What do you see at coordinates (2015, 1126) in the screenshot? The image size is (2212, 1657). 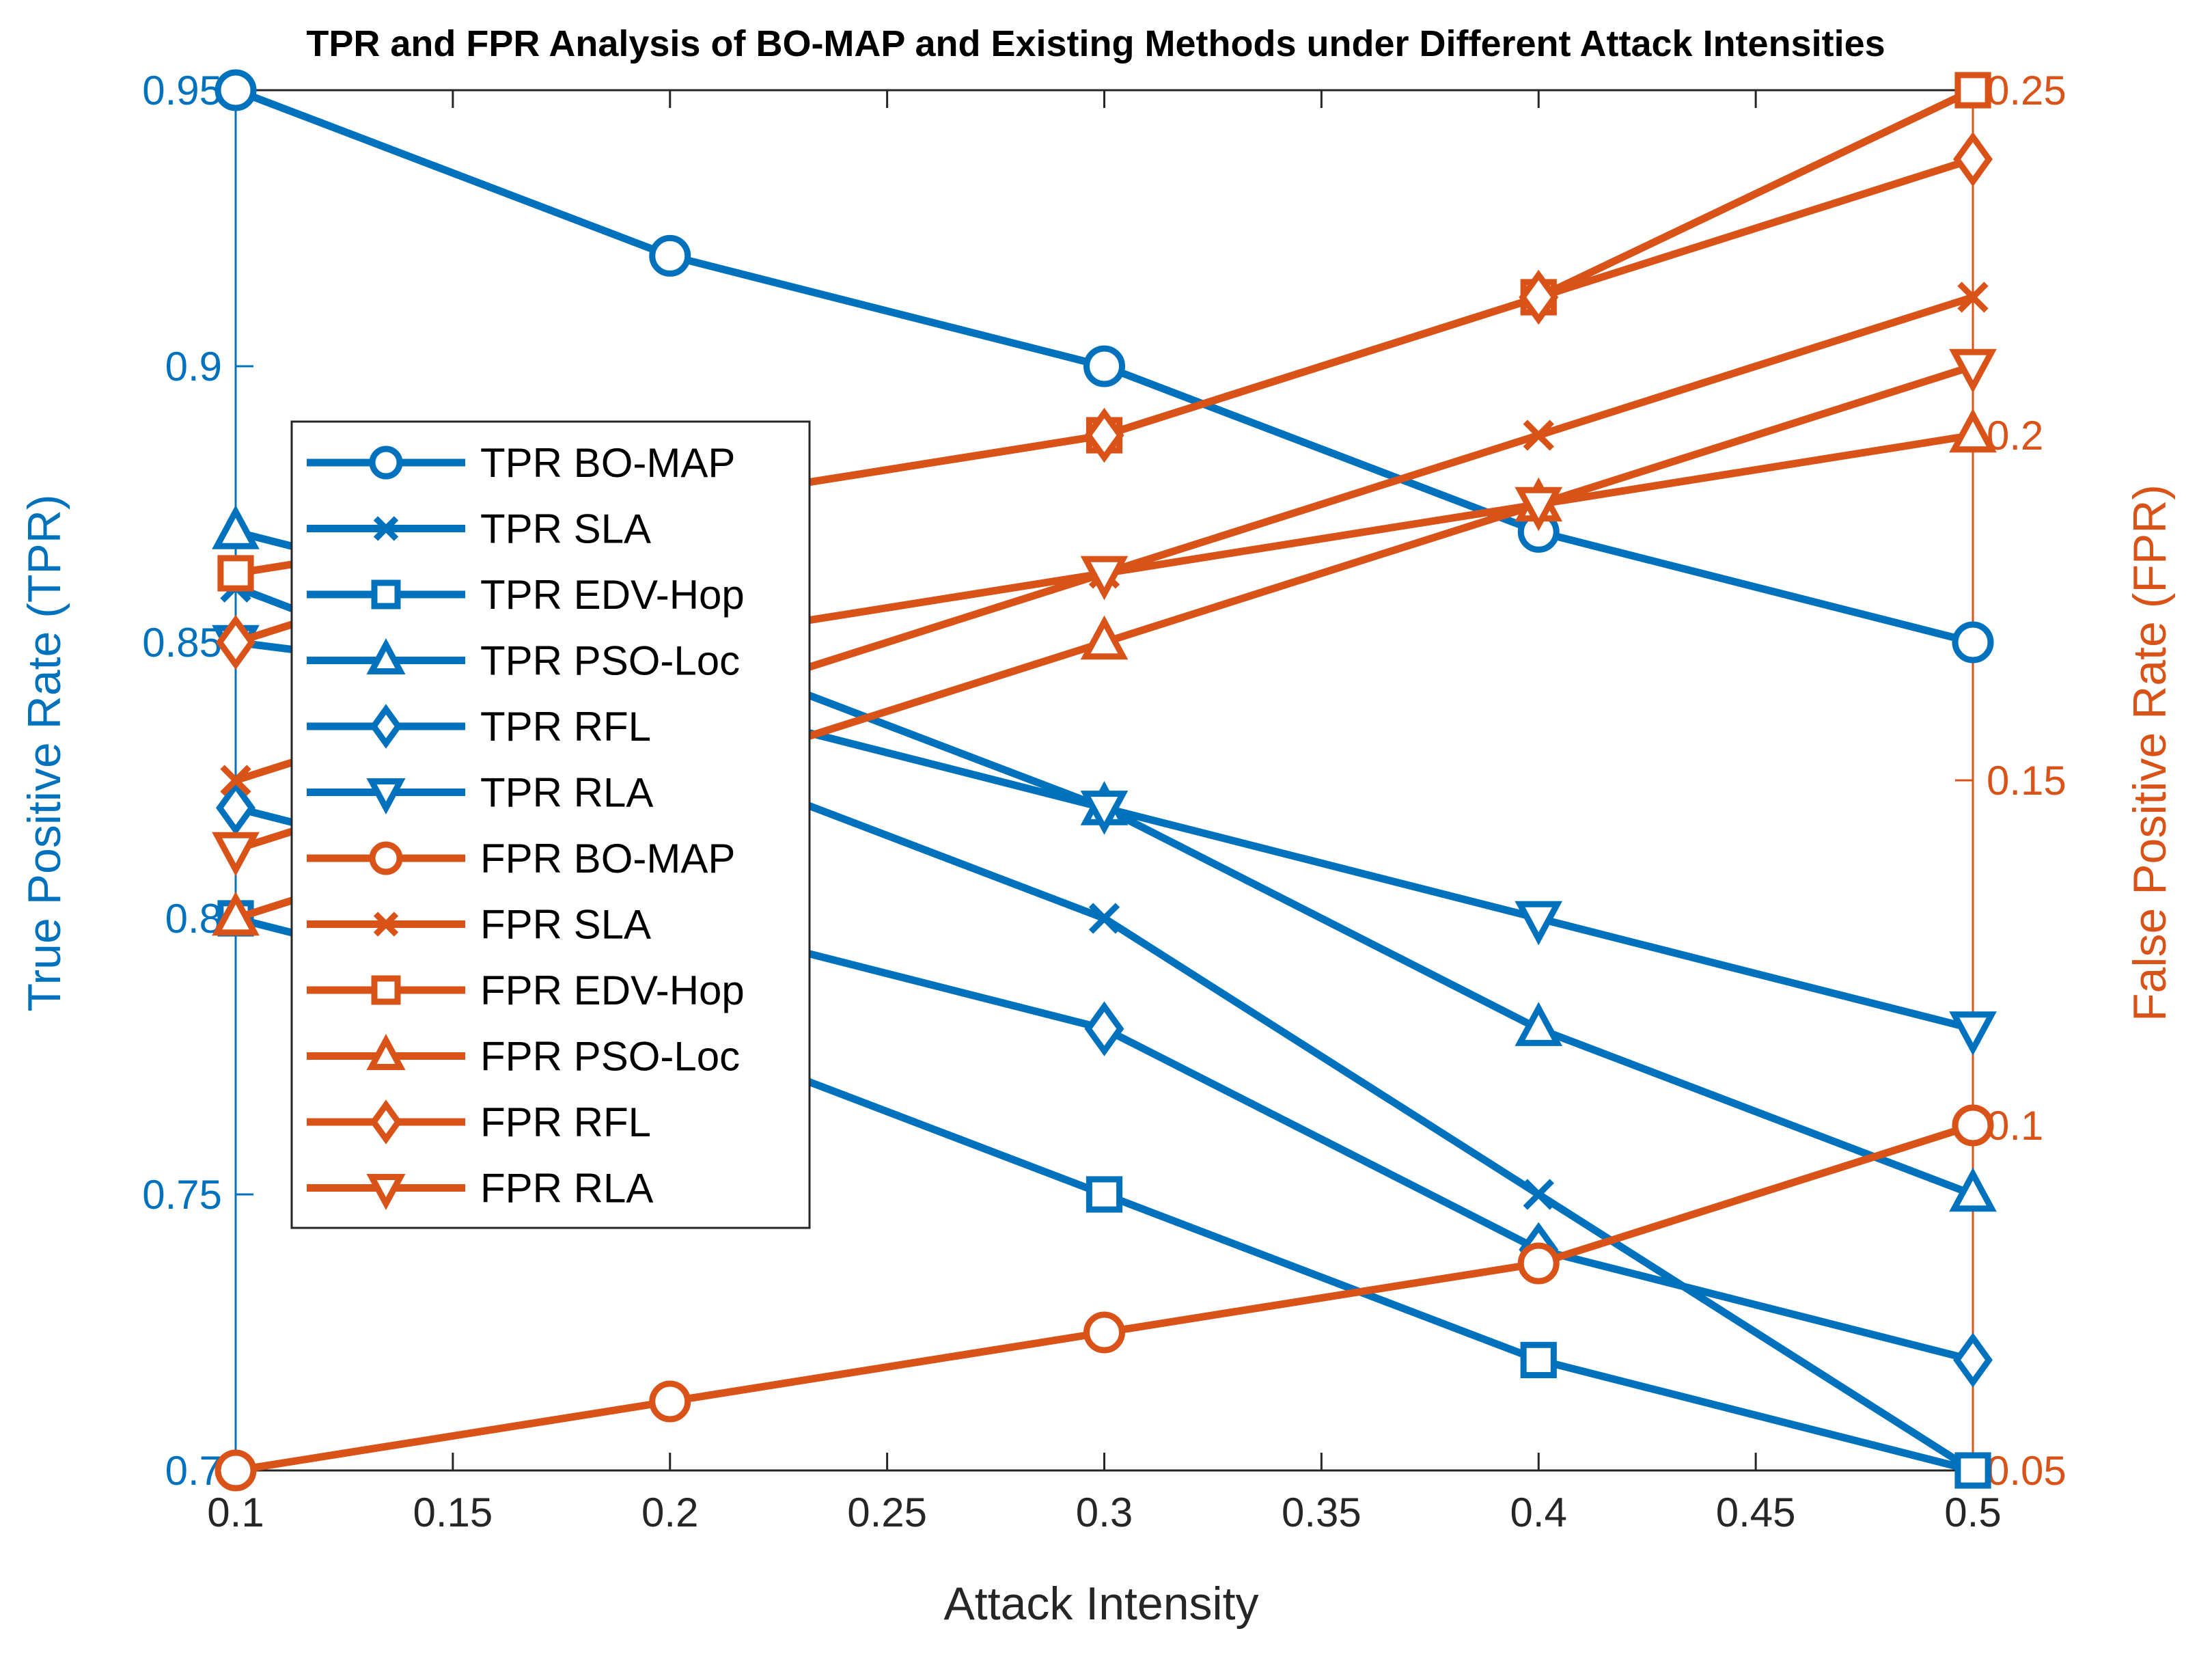 I see `y-right-tick-label: 0.1` at bounding box center [2015, 1126].